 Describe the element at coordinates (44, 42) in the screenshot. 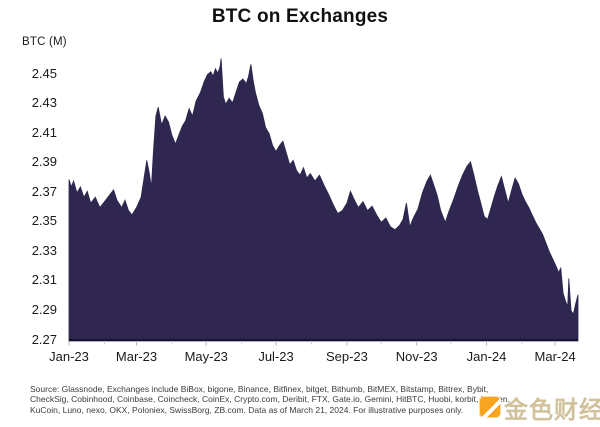

I see `y-axis-unit-label: BTC (M)` at that location.